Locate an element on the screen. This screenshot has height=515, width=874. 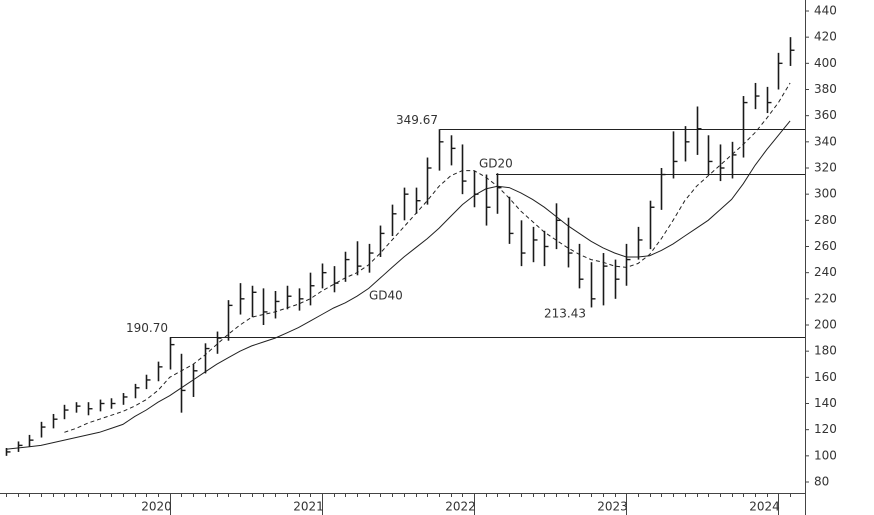
y-tick-label: 420 is located at coordinates (825, 37).